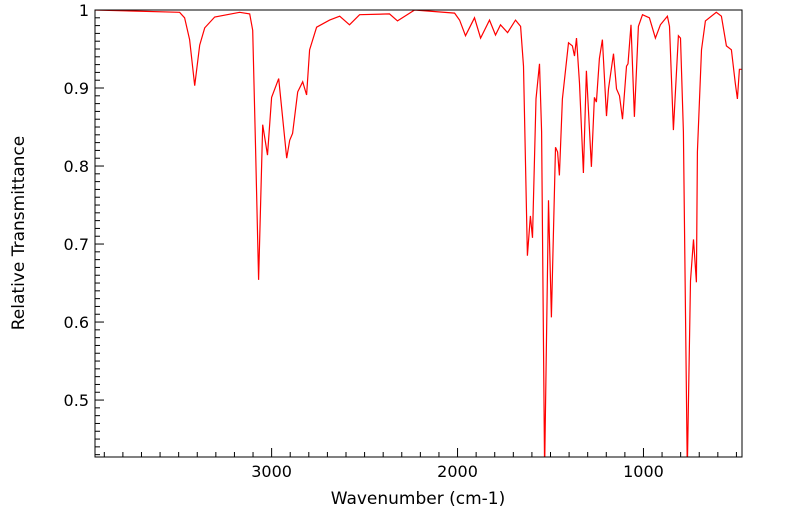 The height and width of the screenshot is (520, 799). Describe the element at coordinates (76, 400) in the screenshot. I see `y-tick-label: 0.5` at that location.